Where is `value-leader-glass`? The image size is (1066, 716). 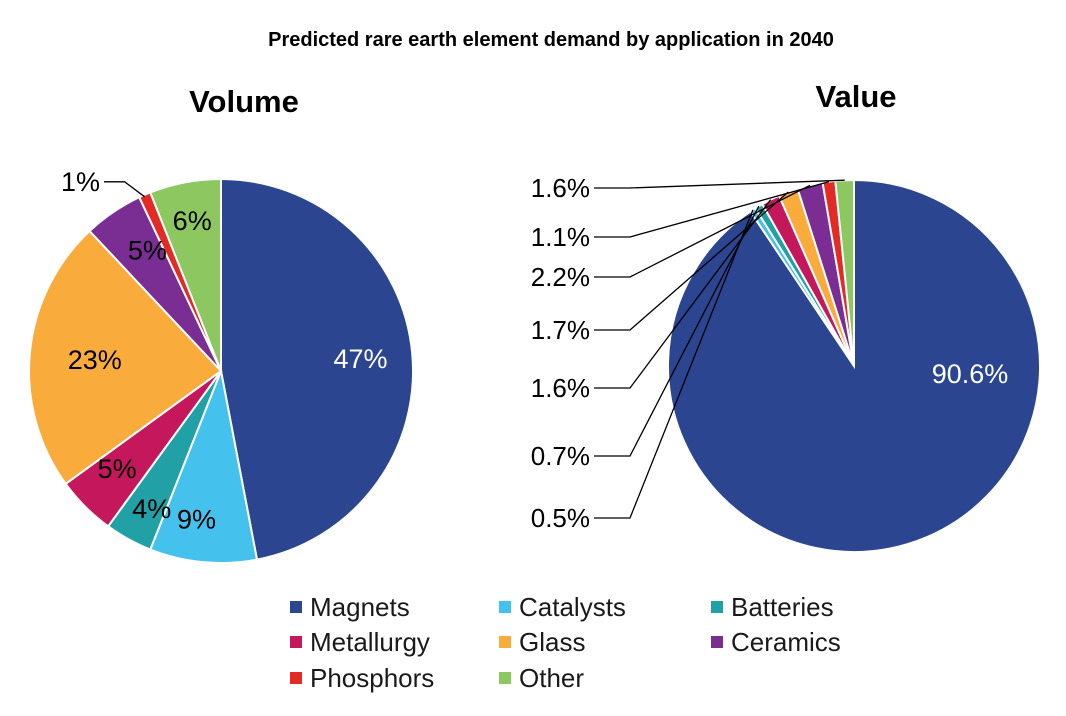
value-leader-glass is located at coordinates (691, 261).